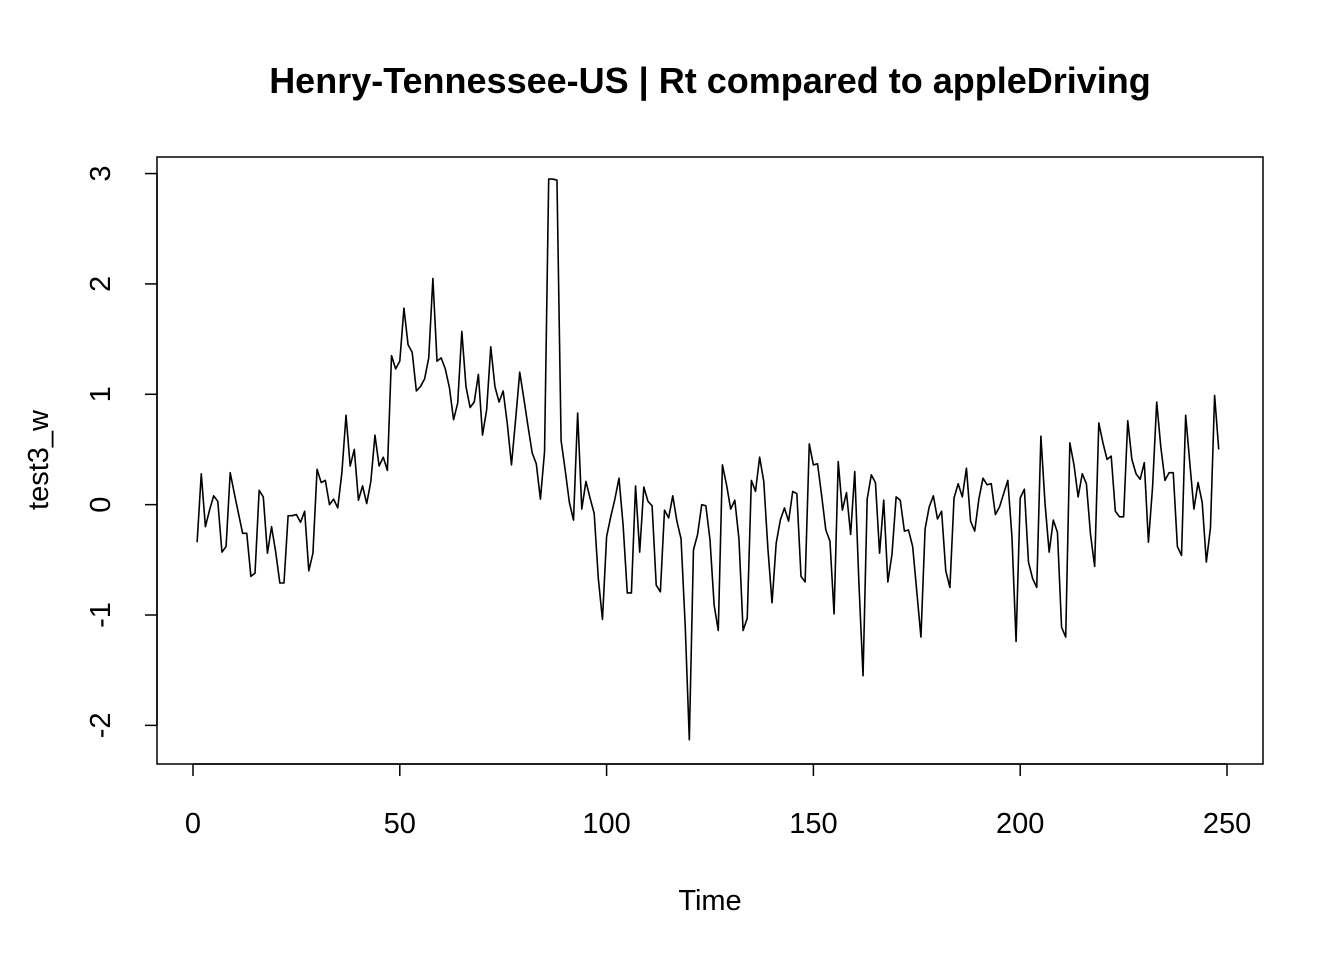 The width and height of the screenshot is (1344, 960). Describe the element at coordinates (101, 505) in the screenshot. I see `y-tick-label: 0` at that location.